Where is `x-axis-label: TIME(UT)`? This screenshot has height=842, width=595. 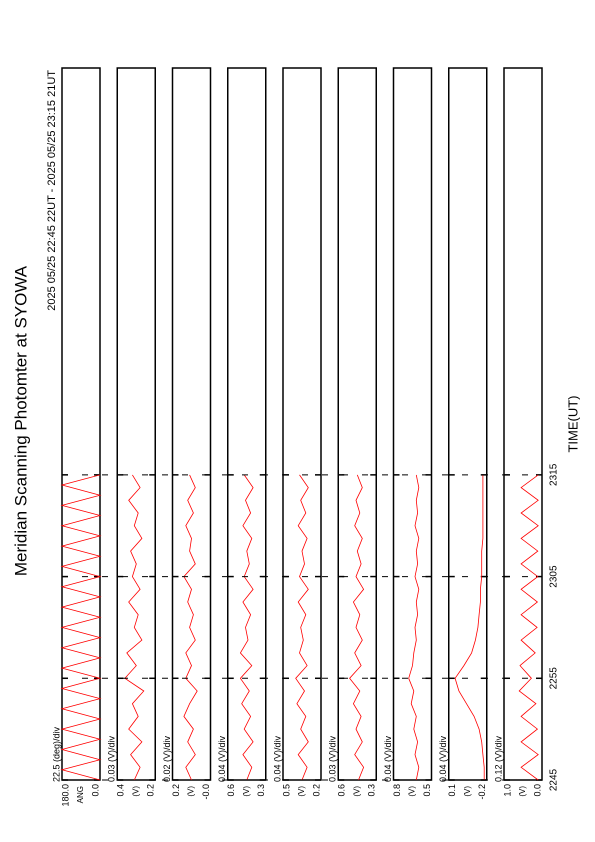 x-axis-label: TIME(UT) is located at coordinates (572, 423).